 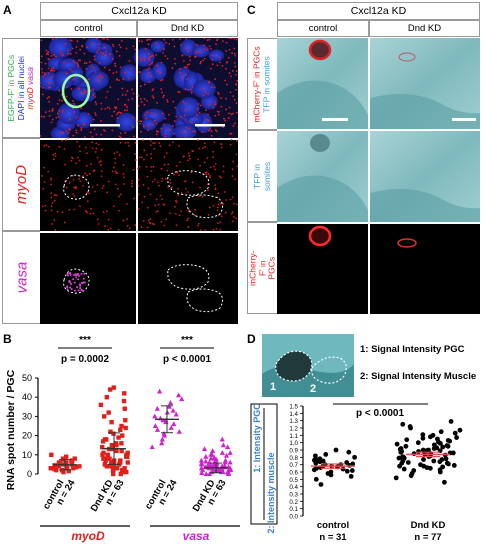 What do you see at coordinates (187, 359) in the screenshot?
I see `b-pval-2: p < 0.0001` at bounding box center [187, 359].